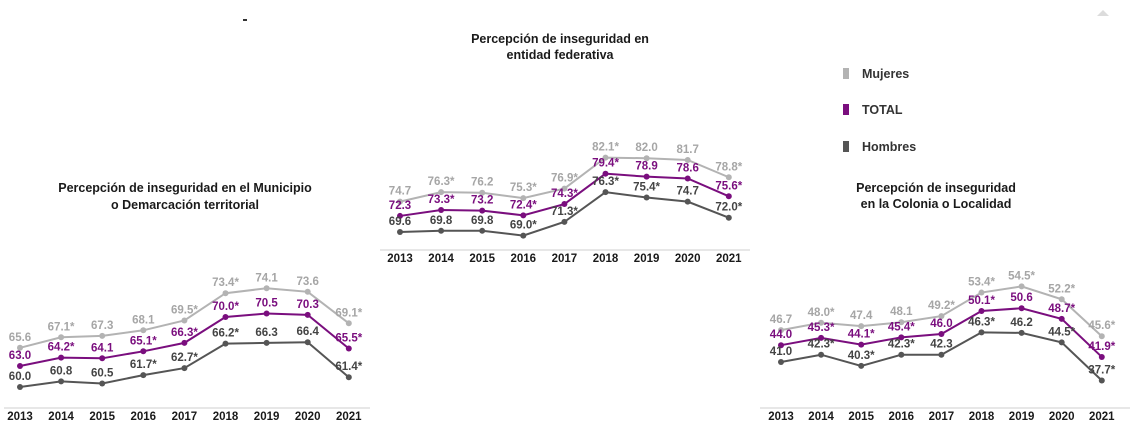  I want to click on chart-entidad-hombres-data-label: 69.6, so click(400, 222).